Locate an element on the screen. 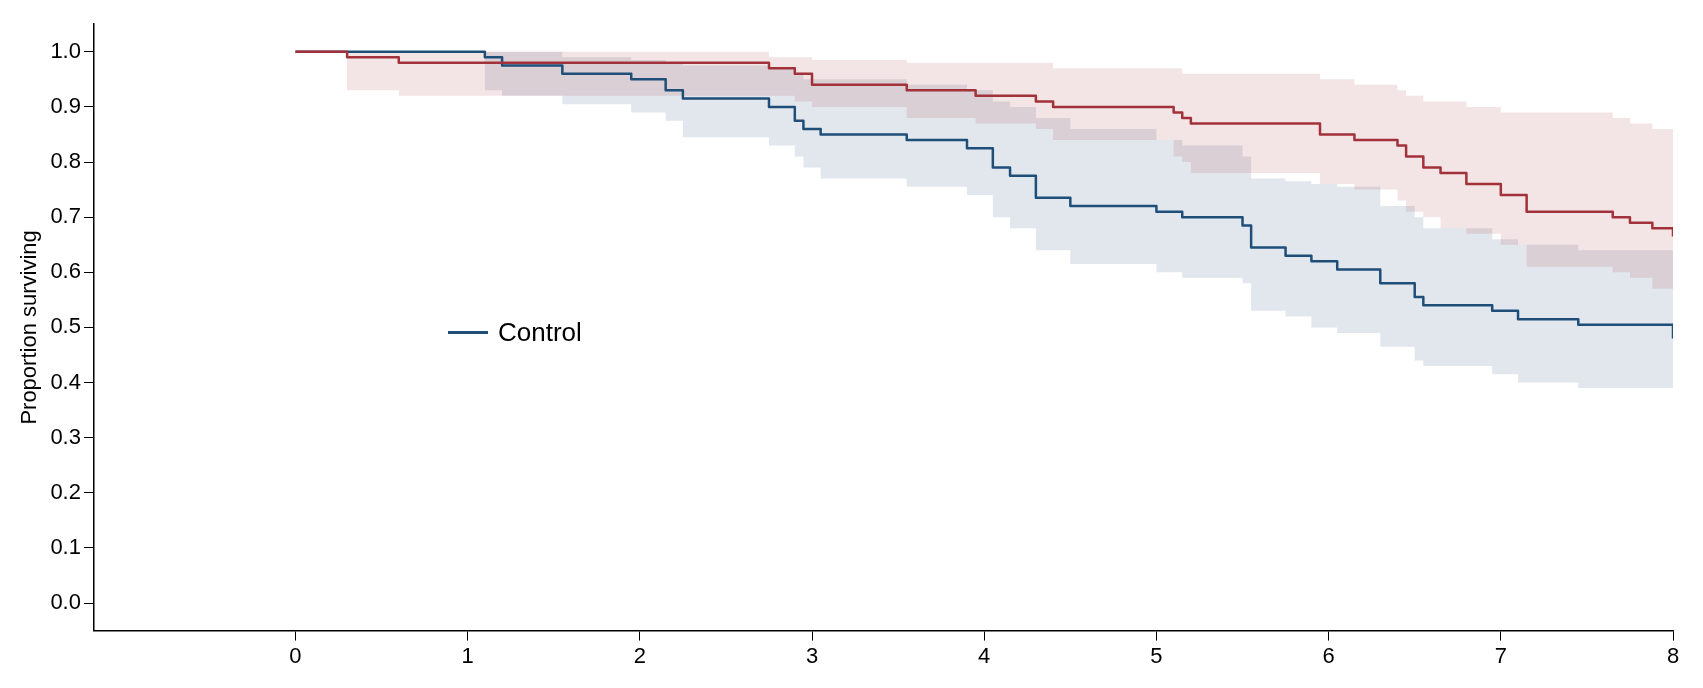  x-tick-label: 3 is located at coordinates (812, 655).